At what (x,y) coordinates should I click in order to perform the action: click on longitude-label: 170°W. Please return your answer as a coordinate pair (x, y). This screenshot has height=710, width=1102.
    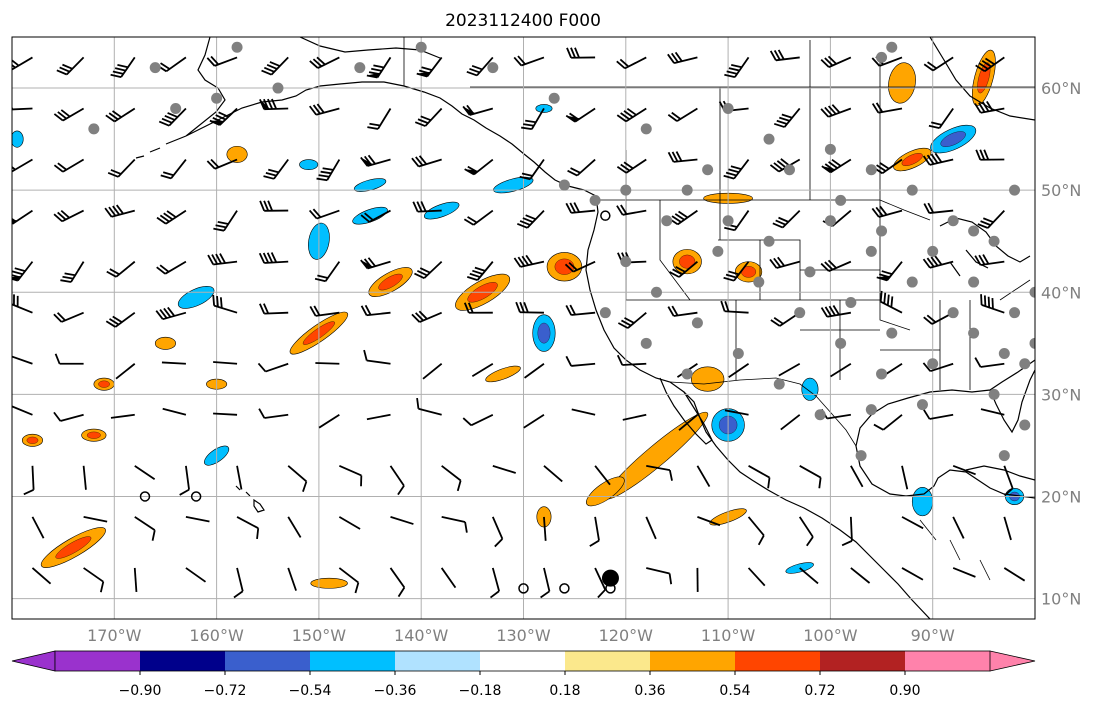
    Looking at the image, I should click on (114, 635).